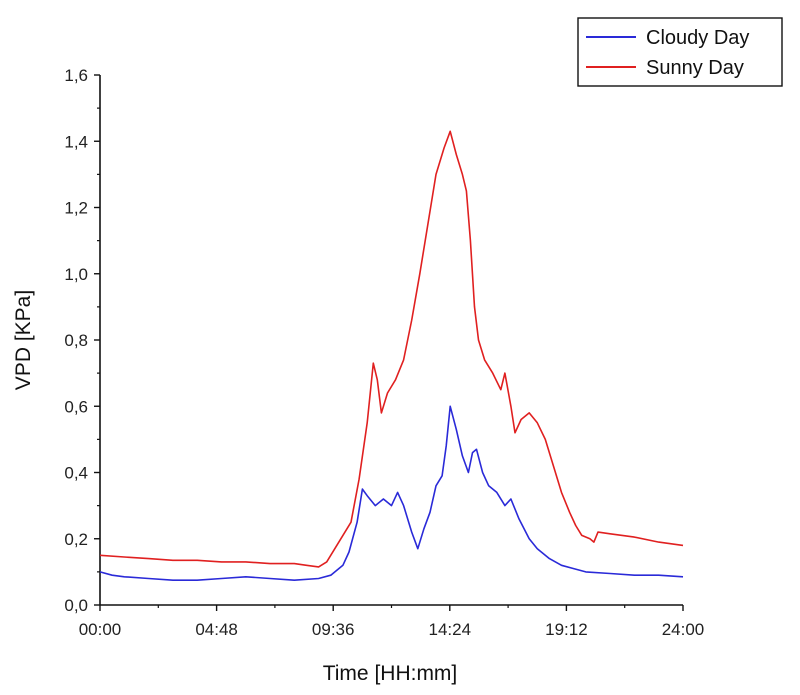  Describe the element at coordinates (76, 406) in the screenshot. I see `y-tick-label: 0,6` at that location.